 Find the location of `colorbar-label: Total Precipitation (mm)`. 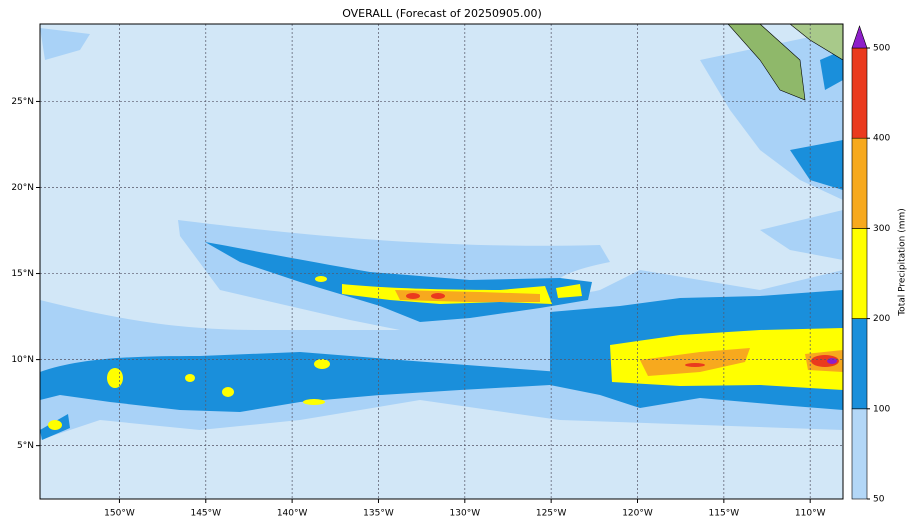

colorbar-label: Total Precipitation (mm) is located at coordinates (903, 262).